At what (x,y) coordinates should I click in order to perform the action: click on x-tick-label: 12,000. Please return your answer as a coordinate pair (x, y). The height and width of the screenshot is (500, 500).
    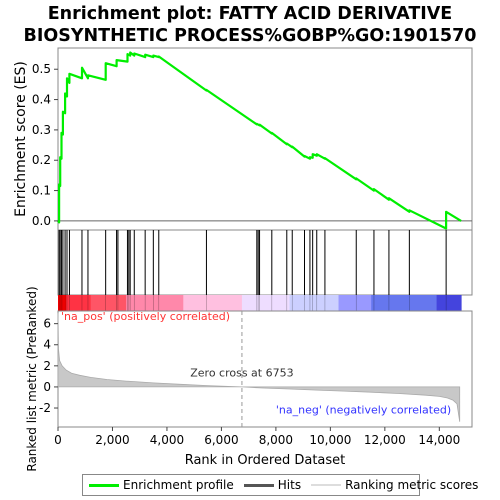
    Looking at the image, I should click on (385, 440).